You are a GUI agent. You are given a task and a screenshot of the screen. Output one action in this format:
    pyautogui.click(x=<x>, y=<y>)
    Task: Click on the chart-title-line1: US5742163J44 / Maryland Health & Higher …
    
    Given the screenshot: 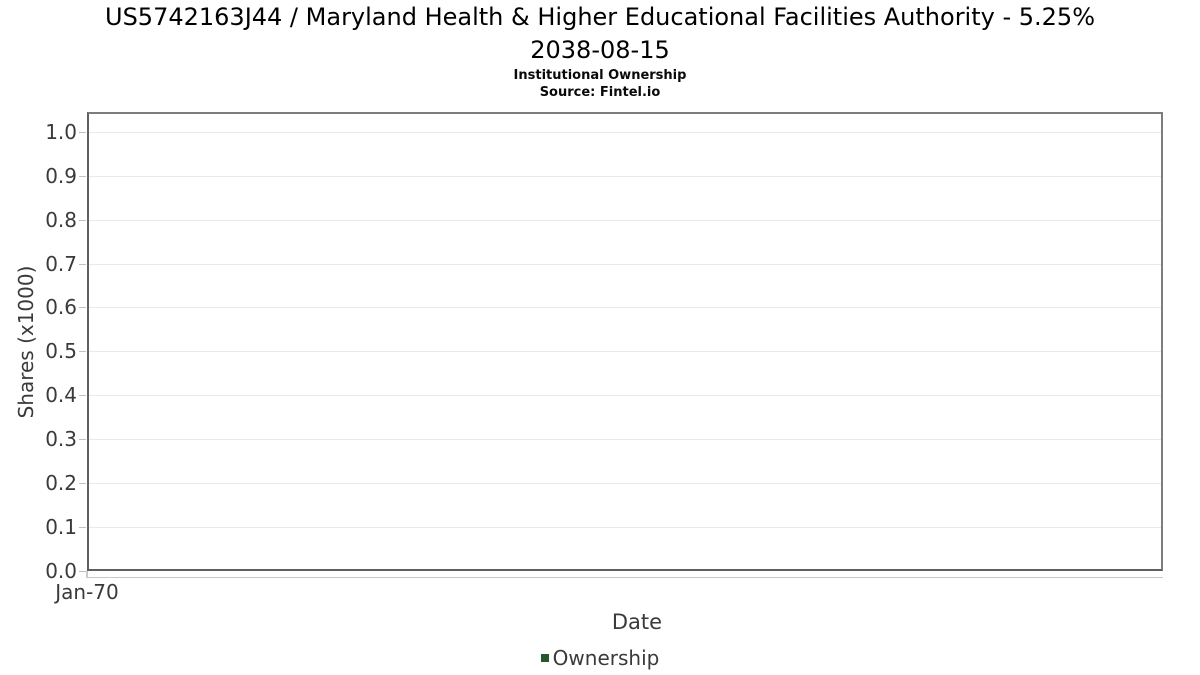 What is the action you would take?
    pyautogui.click(x=600, y=17)
    